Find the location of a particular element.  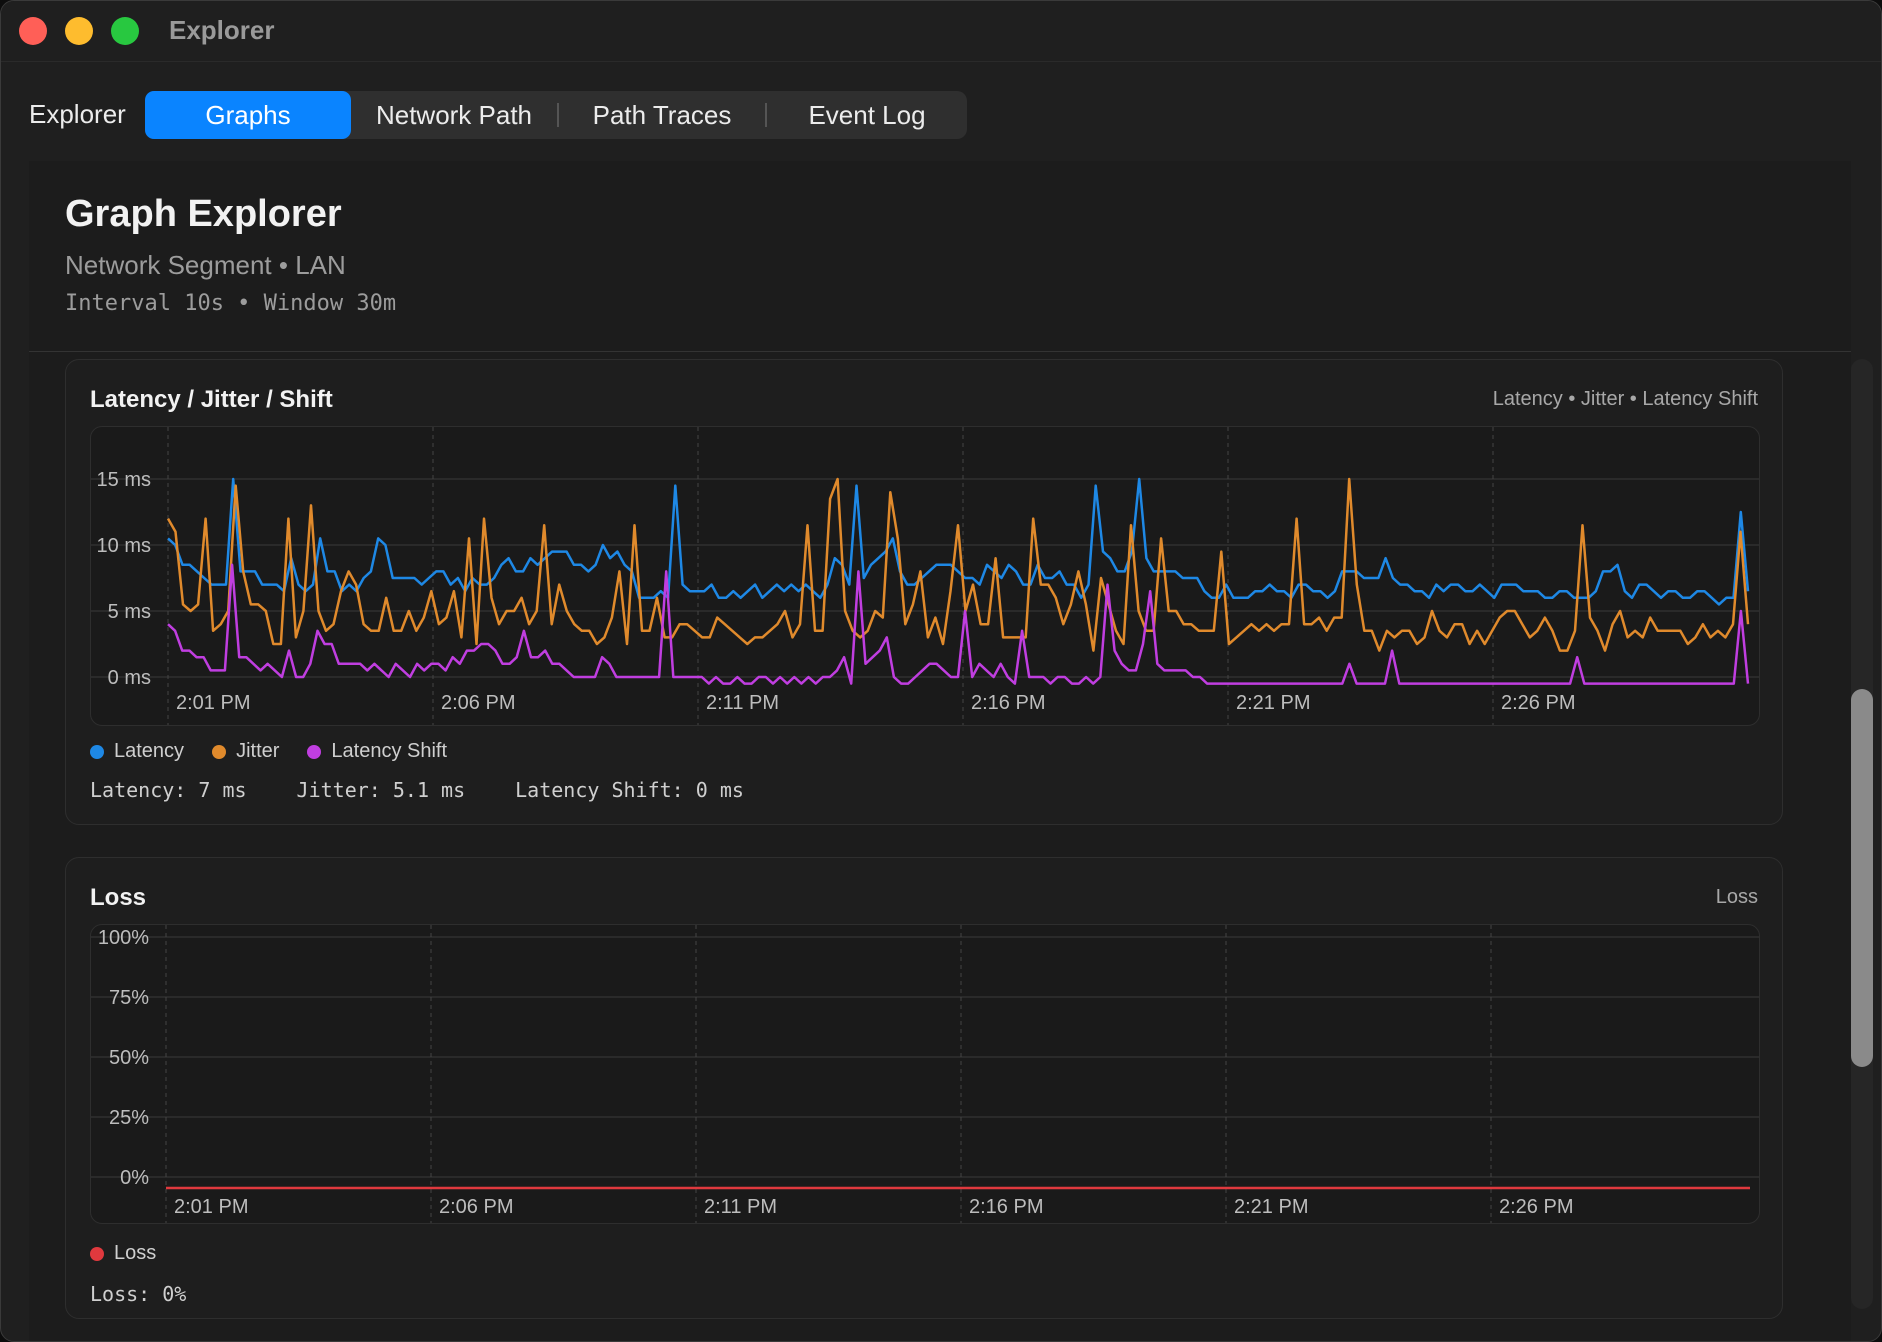

loss-chart-y-tick-label: 50% is located at coordinates (129, 1058).